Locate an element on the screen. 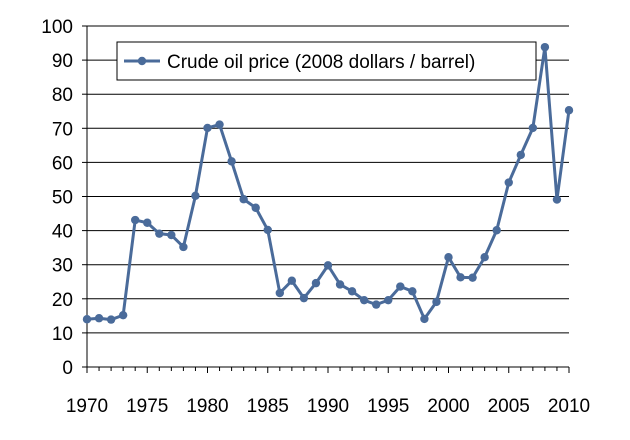 This screenshot has height=440, width=630. data-point-1998 is located at coordinates (424, 319).